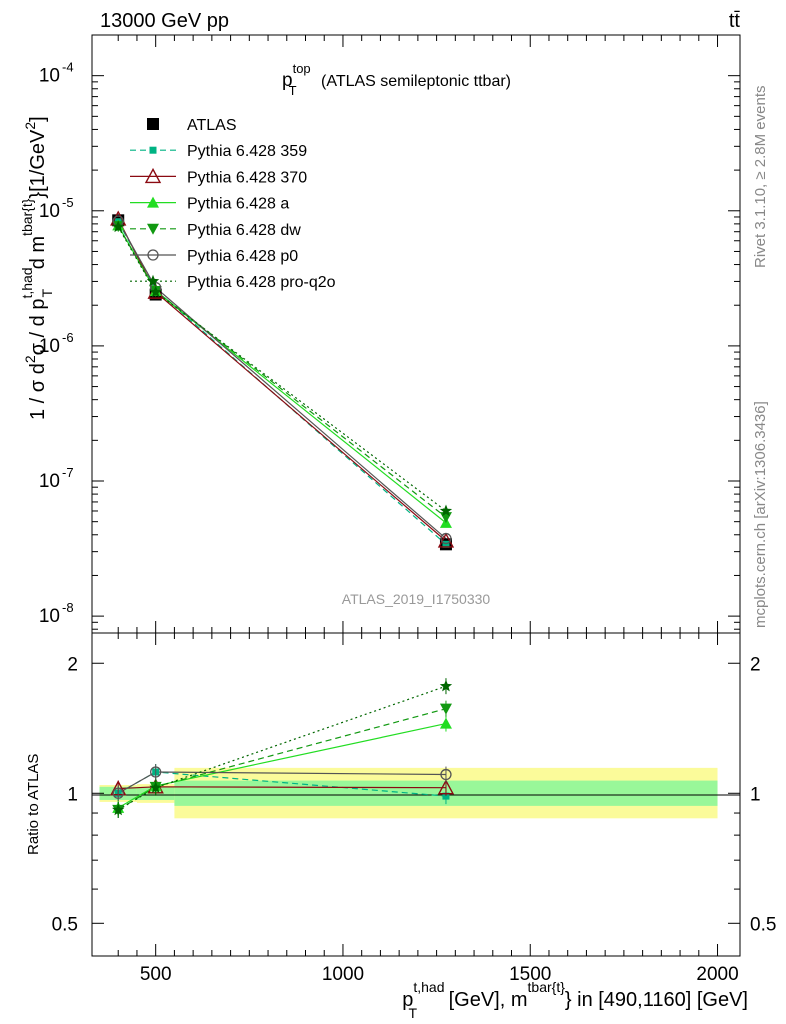 The height and width of the screenshot is (1024, 786). I want to click on main-line-pythia-6-428-p0, so click(282, 380).